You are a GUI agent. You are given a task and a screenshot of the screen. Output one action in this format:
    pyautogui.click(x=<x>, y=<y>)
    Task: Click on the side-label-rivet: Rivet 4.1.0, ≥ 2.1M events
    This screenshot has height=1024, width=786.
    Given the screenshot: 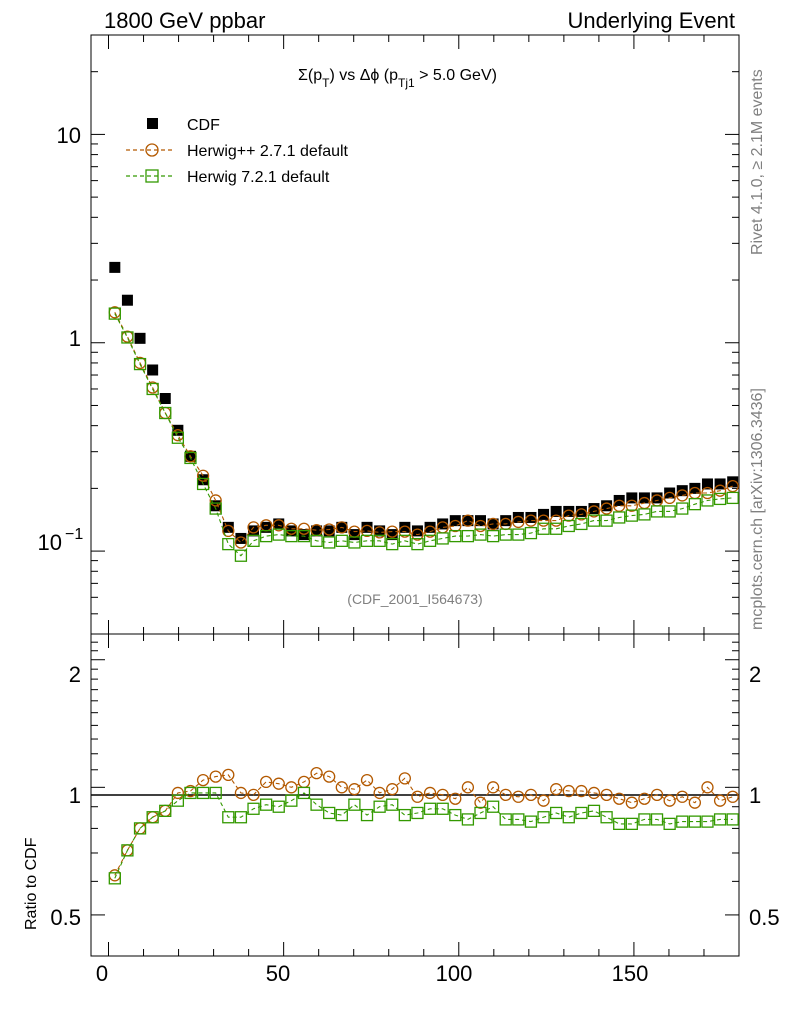 What is the action you would take?
    pyautogui.click(x=757, y=162)
    